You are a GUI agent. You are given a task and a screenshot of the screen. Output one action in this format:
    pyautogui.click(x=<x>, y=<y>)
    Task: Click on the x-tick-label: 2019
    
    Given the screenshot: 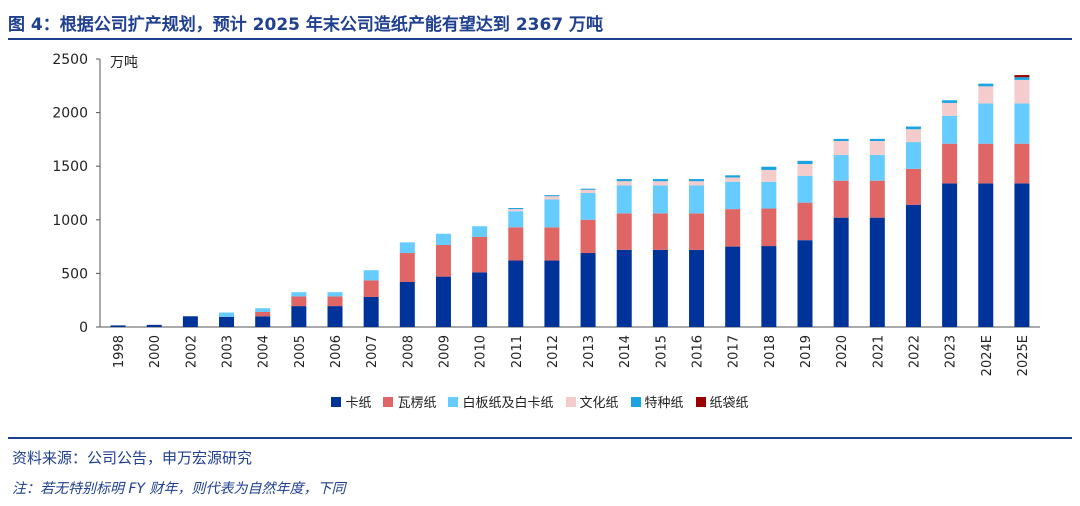 What is the action you would take?
    pyautogui.click(x=806, y=351)
    